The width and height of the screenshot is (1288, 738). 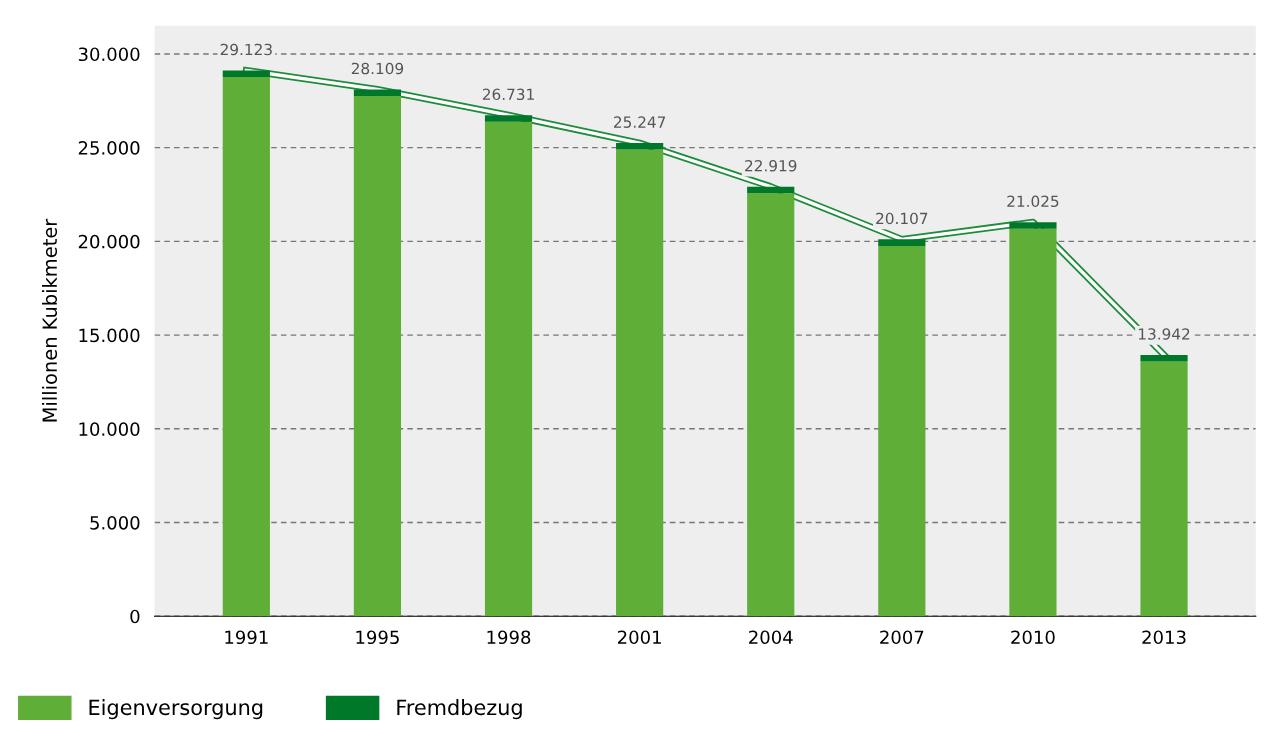 I want to click on x-tick-label: 2010, so click(x=1033, y=637).